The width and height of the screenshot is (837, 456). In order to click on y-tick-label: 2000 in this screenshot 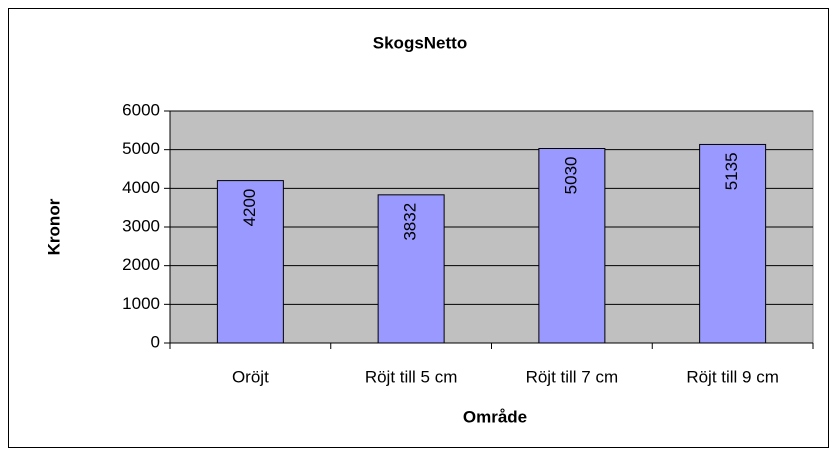, I will do `click(141, 264)`.